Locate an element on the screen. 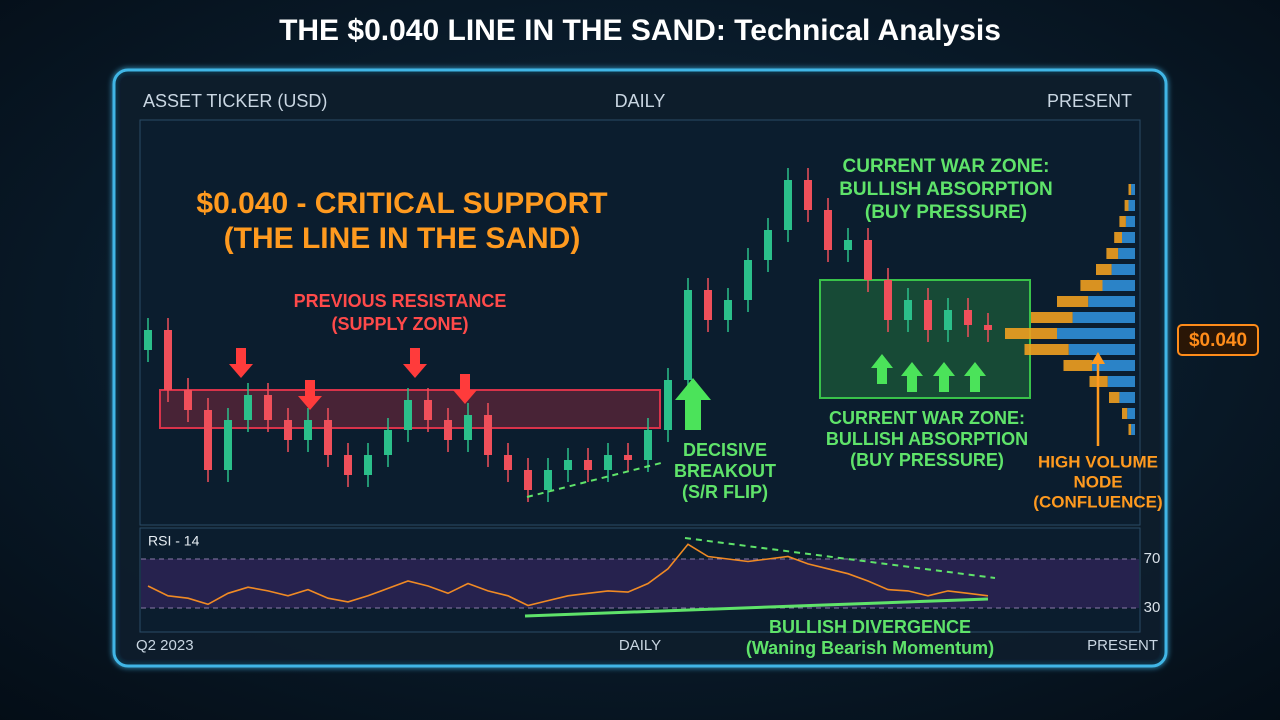 Image resolution: width=1280 pixels, height=720 pixels. header-label: ASSET TICKER (USD) is located at coordinates (235, 101).